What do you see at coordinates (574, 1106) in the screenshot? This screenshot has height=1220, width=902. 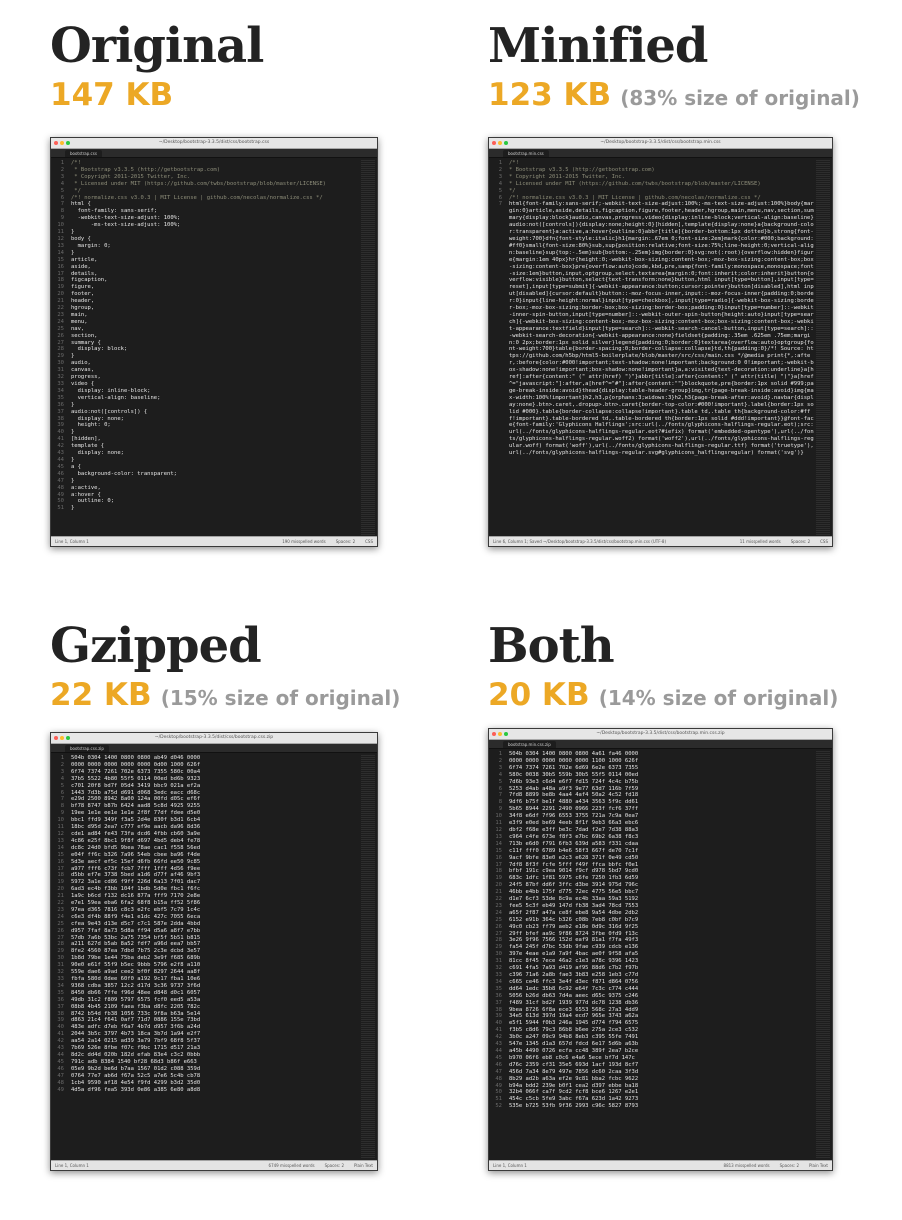 I see `code-line: 535e b725 53fb 9f36 2993 c96c 5827 8793` at bounding box center [574, 1106].